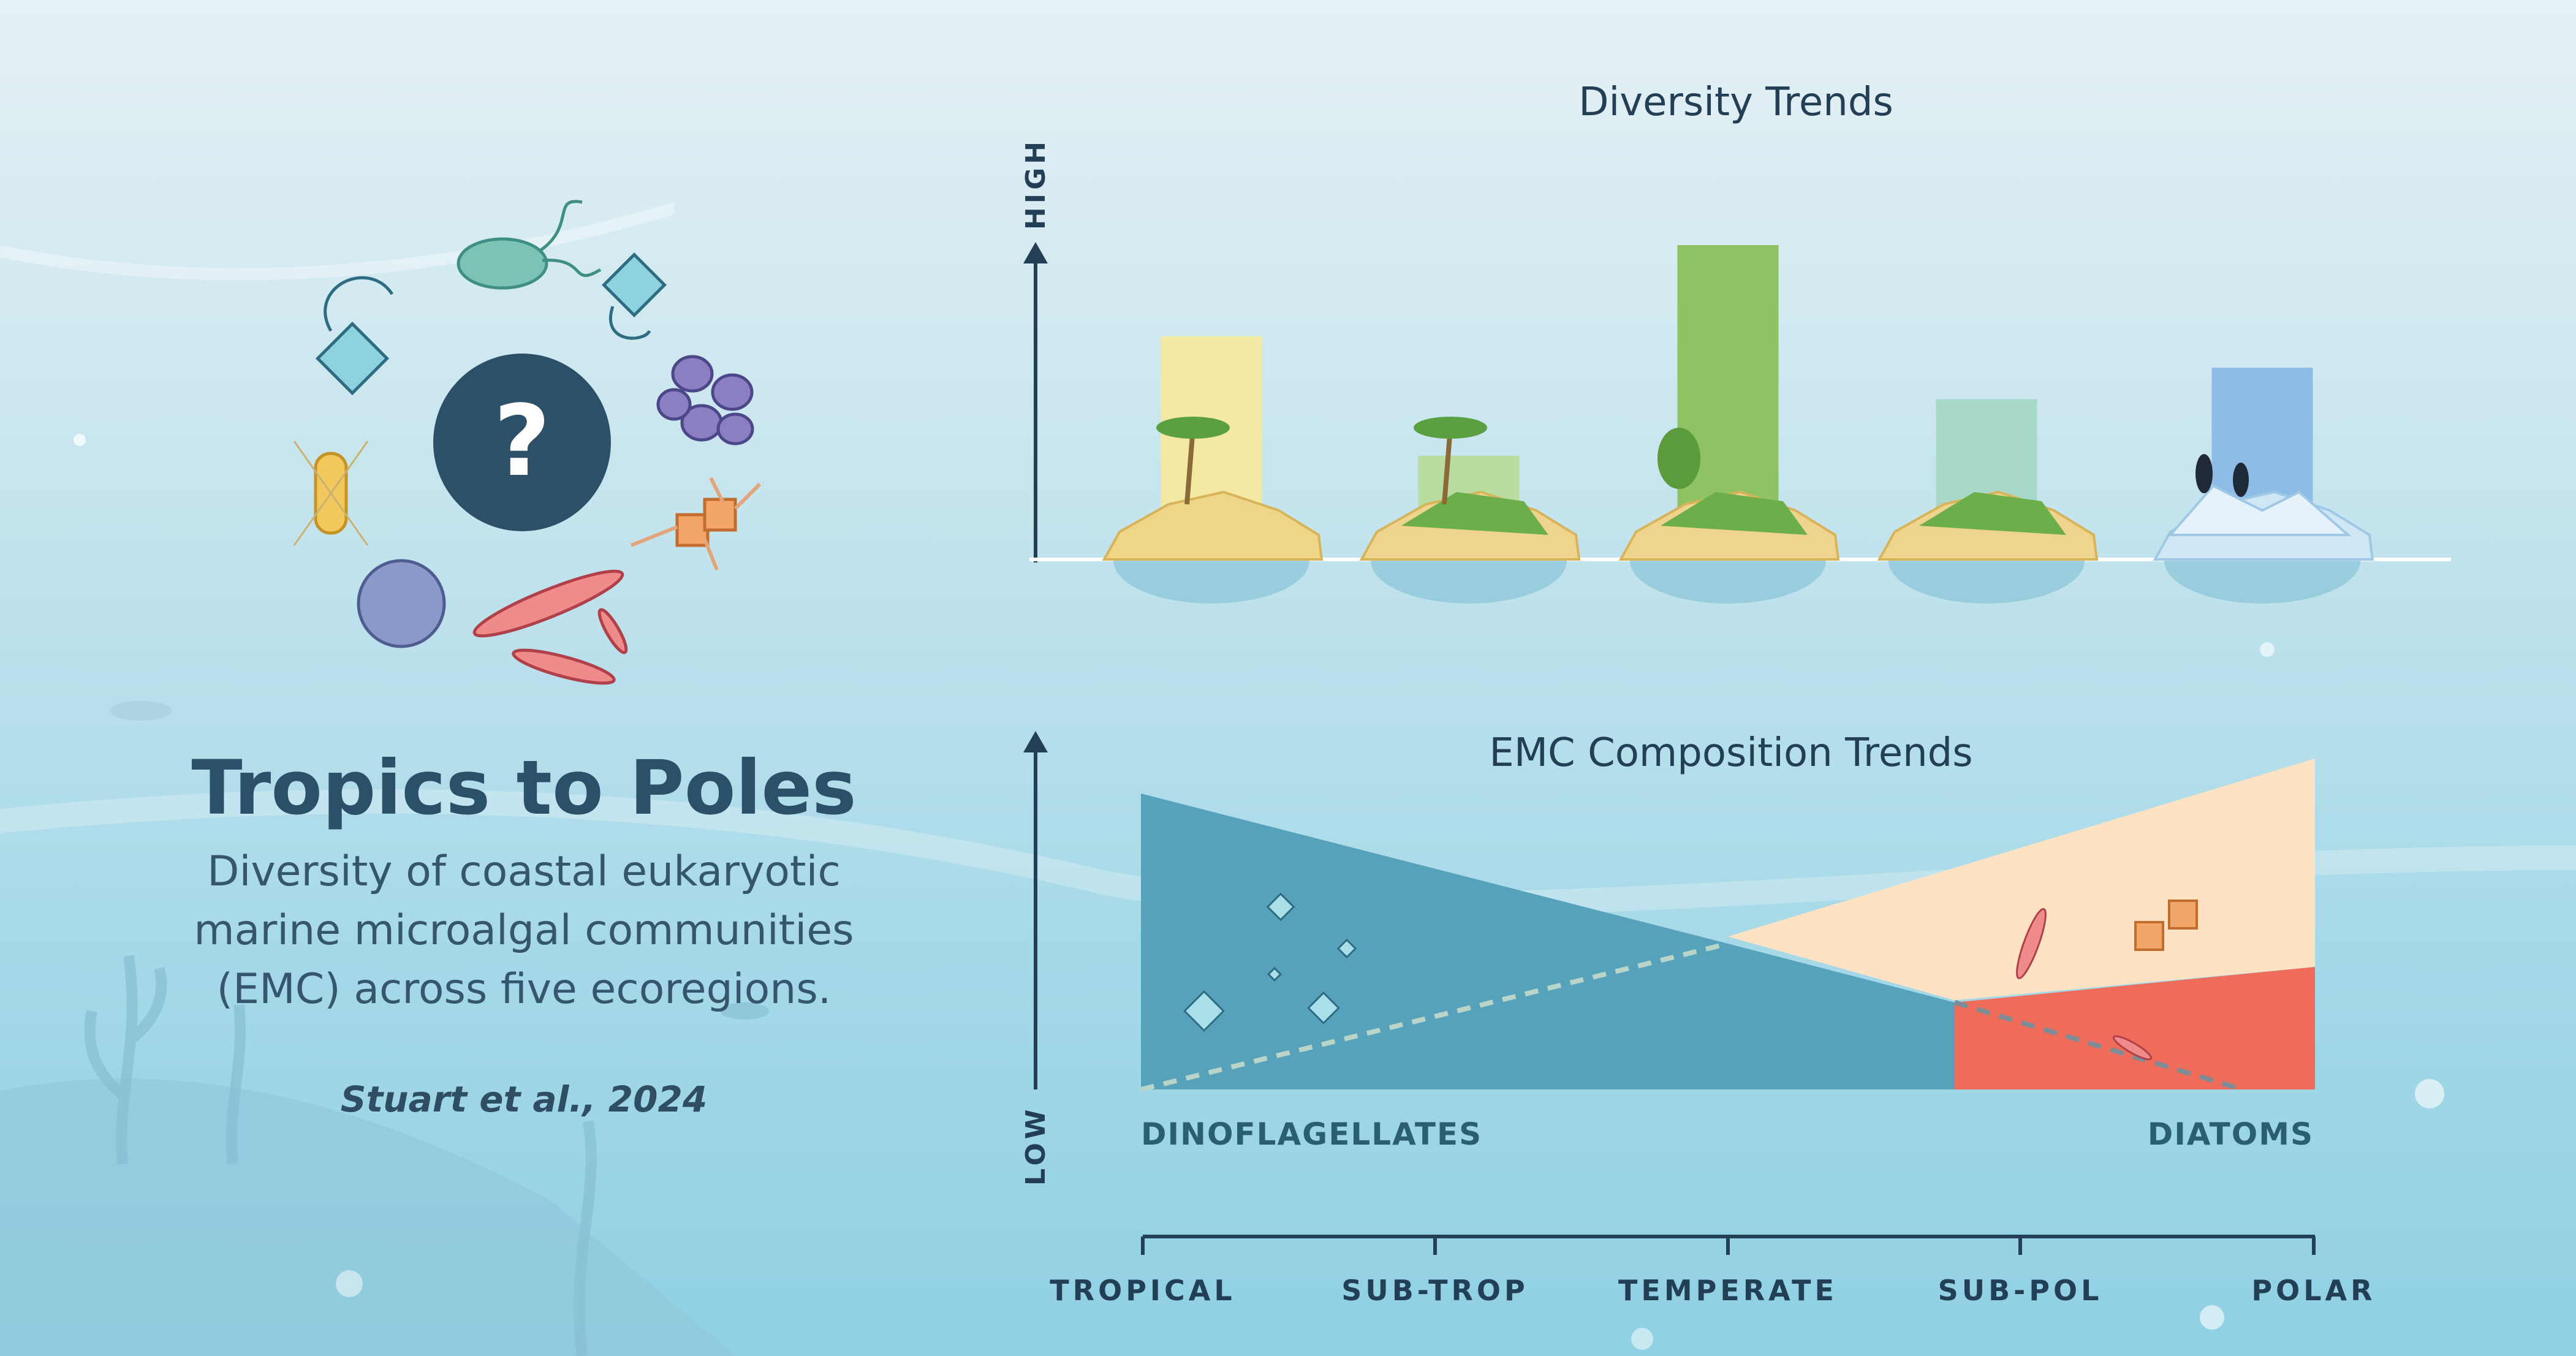  I want to click on subpolar-island-icon, so click(1988, 525).